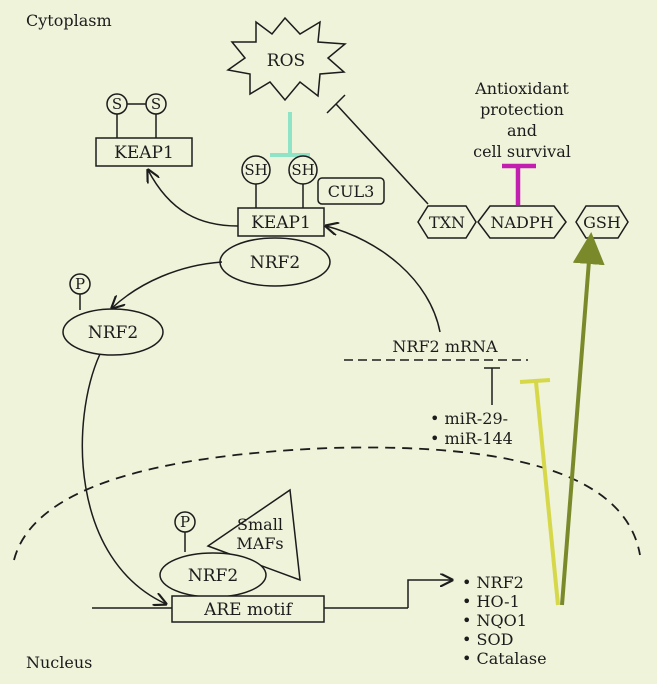 Image resolution: width=657 pixels, height=684 pixels. Describe the element at coordinates (185, 522) in the screenshot. I see `p-nuc-label: P` at that location.